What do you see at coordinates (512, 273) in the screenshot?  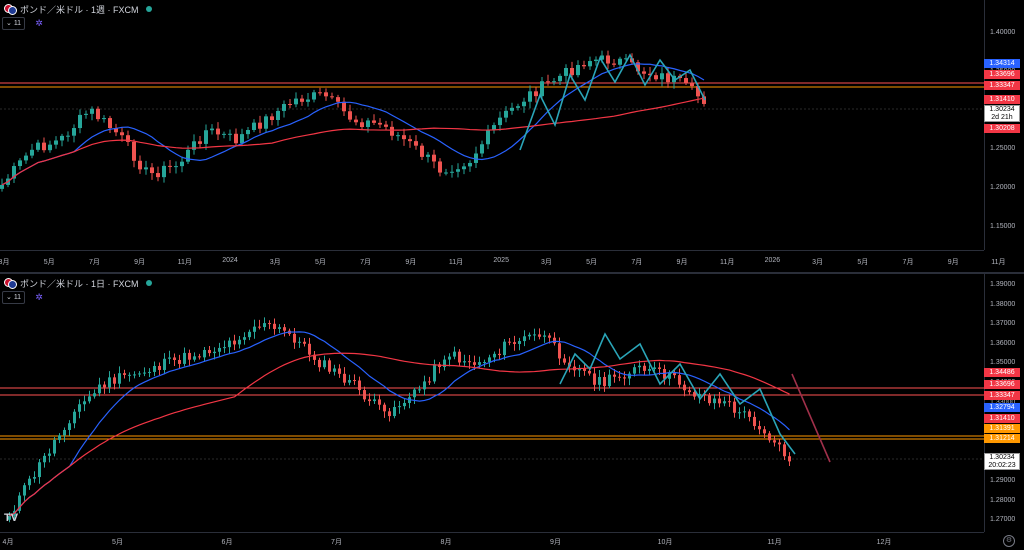 I see `pane-divider` at bounding box center [512, 273].